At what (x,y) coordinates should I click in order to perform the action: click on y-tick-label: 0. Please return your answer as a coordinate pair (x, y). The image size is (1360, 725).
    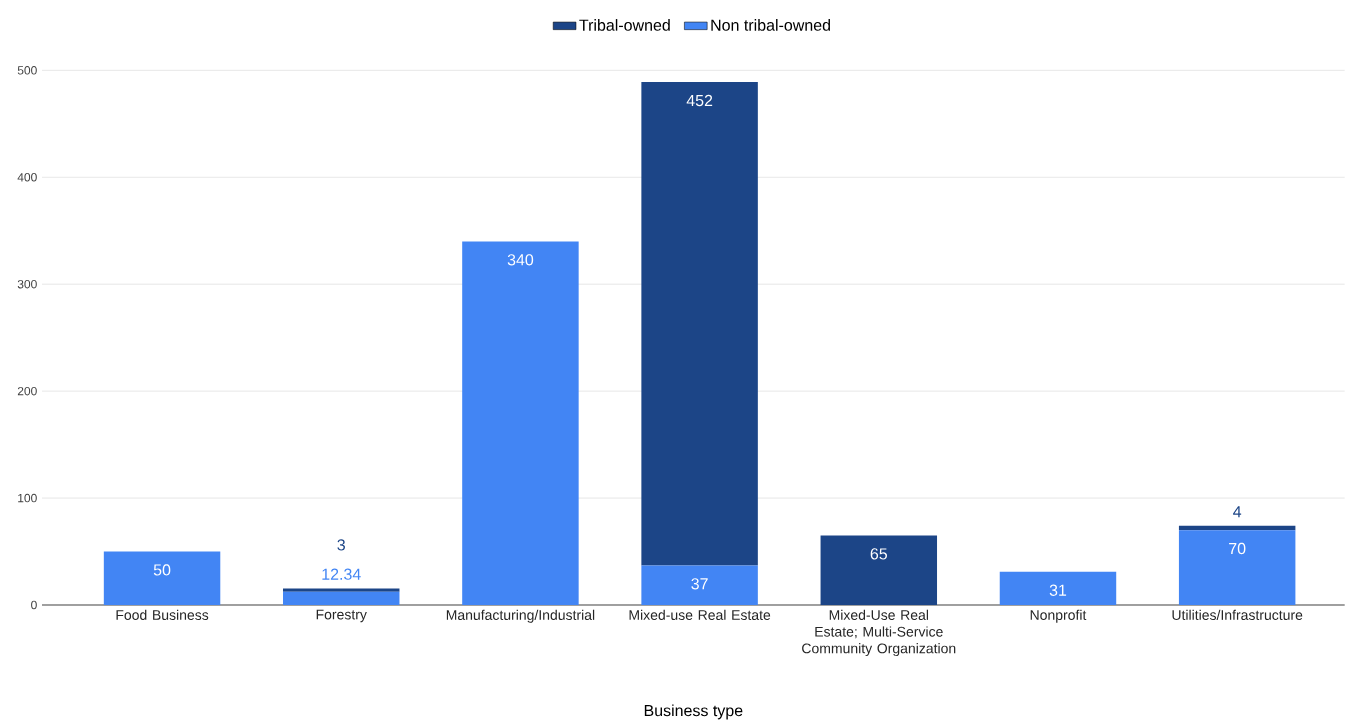
    Looking at the image, I should click on (34, 605).